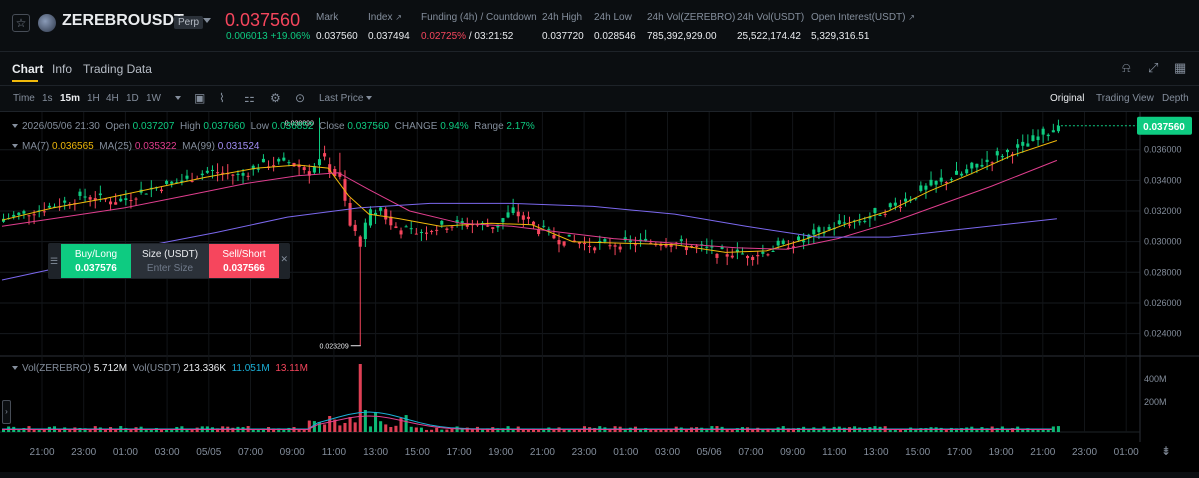 The image size is (1199, 478). Describe the element at coordinates (520, 126) in the screenshot. I see `range-value: 2.17%` at that location.